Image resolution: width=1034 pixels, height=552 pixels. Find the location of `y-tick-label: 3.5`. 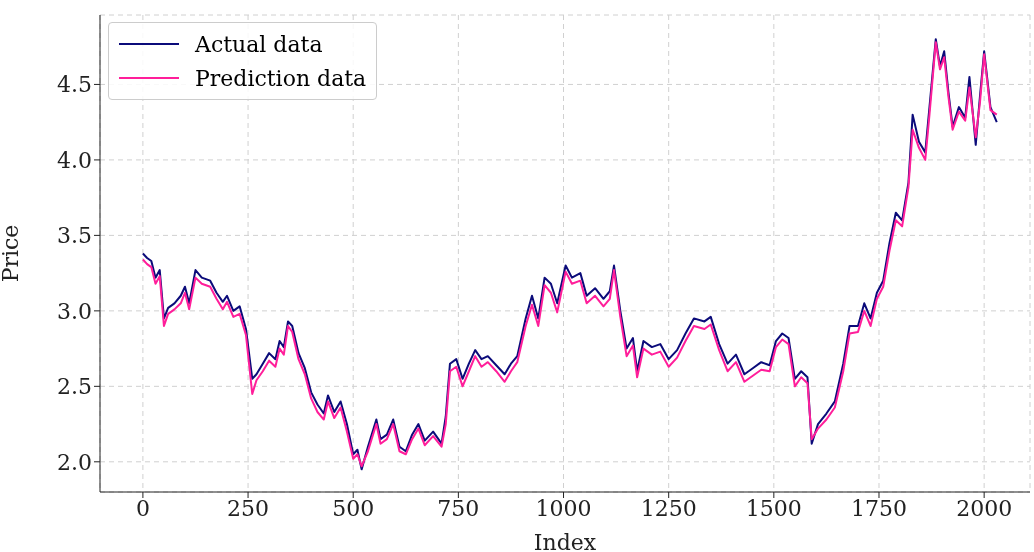

y-tick-label: 3.5 is located at coordinates (74, 236).